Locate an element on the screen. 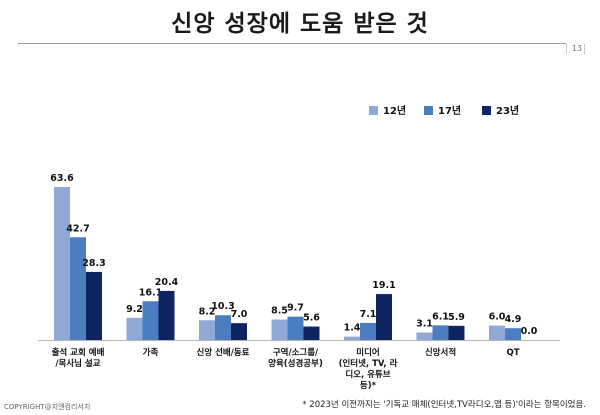  bar-12년-4 is located at coordinates (352, 338).